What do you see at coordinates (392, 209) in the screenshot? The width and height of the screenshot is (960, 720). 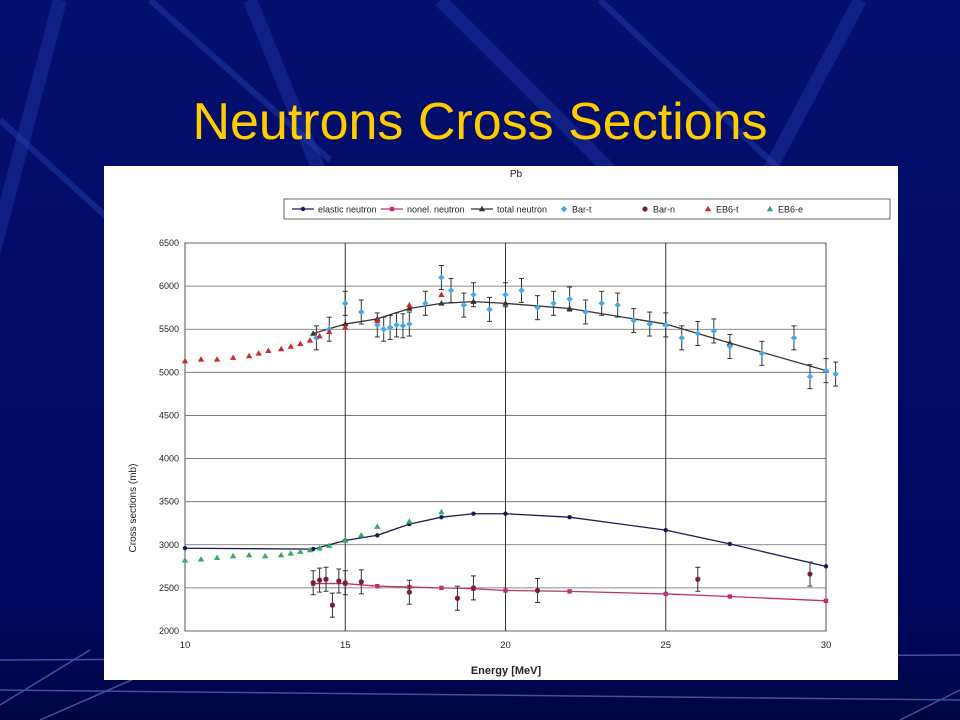 I see `legend-marker-nonel-neutron` at bounding box center [392, 209].